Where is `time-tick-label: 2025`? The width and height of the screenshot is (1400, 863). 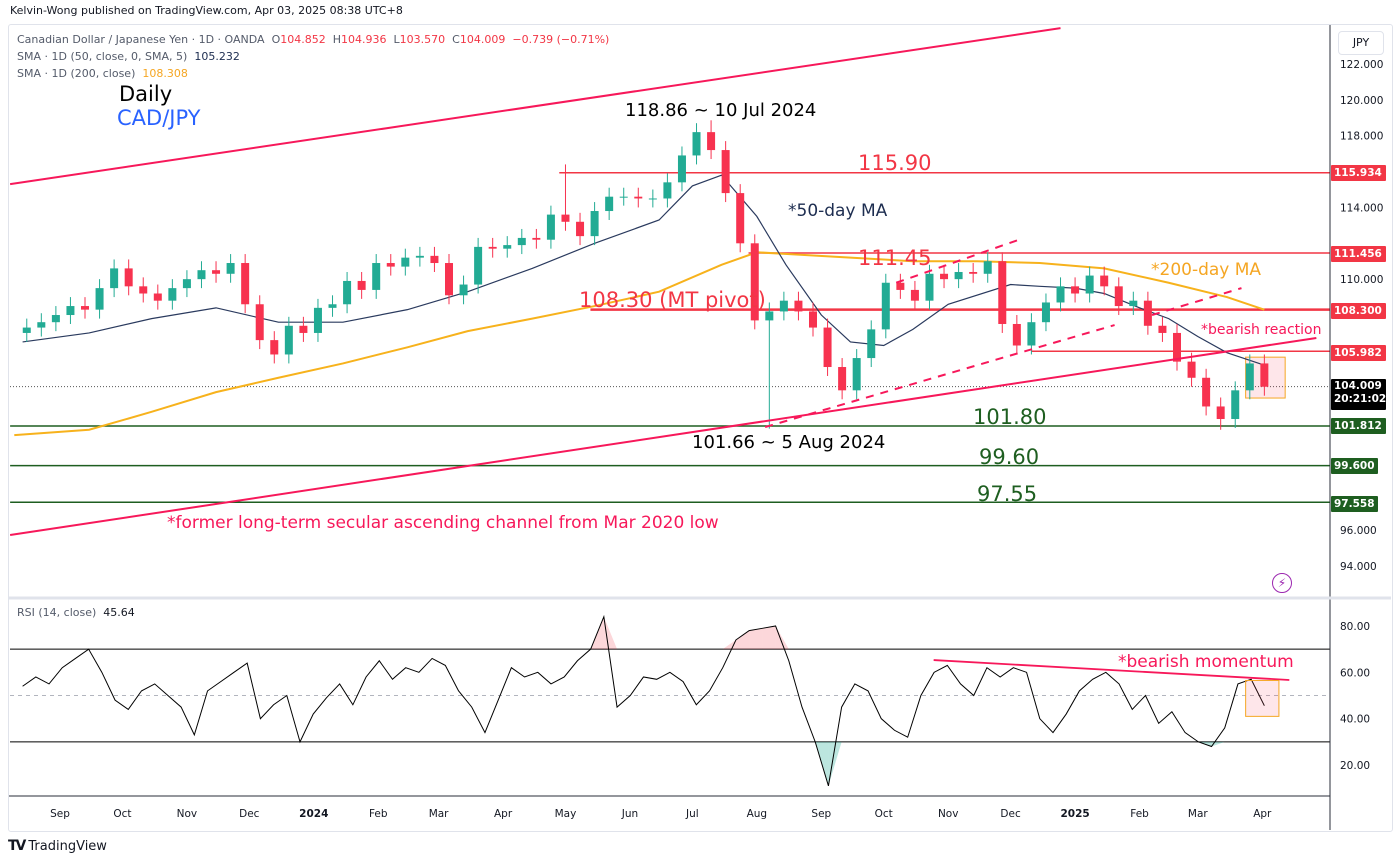 time-tick-label: 2025 is located at coordinates (1074, 814).